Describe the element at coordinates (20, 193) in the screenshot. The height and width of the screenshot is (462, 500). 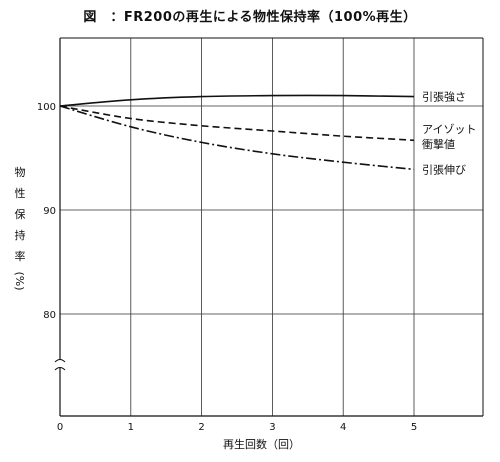
I see `y-axis-label-char-1: 性` at that location.